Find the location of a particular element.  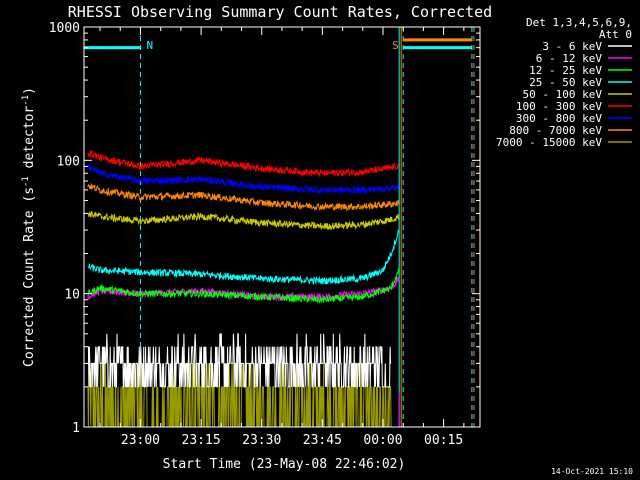

legend-label: 50 - 100 keV is located at coordinates (563, 94).